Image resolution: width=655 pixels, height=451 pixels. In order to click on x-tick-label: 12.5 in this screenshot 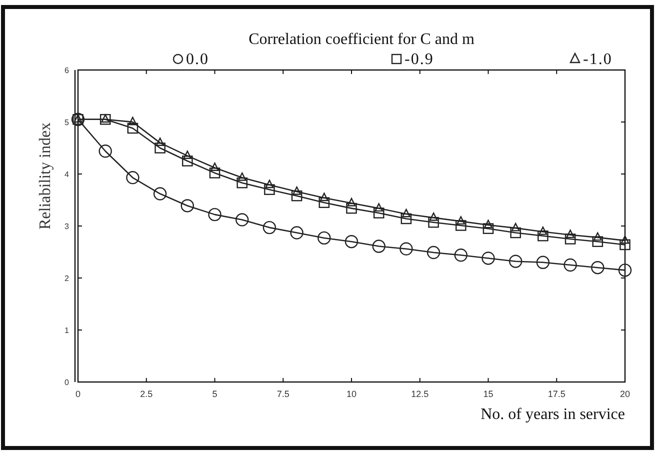, I will do `click(420, 394)`.